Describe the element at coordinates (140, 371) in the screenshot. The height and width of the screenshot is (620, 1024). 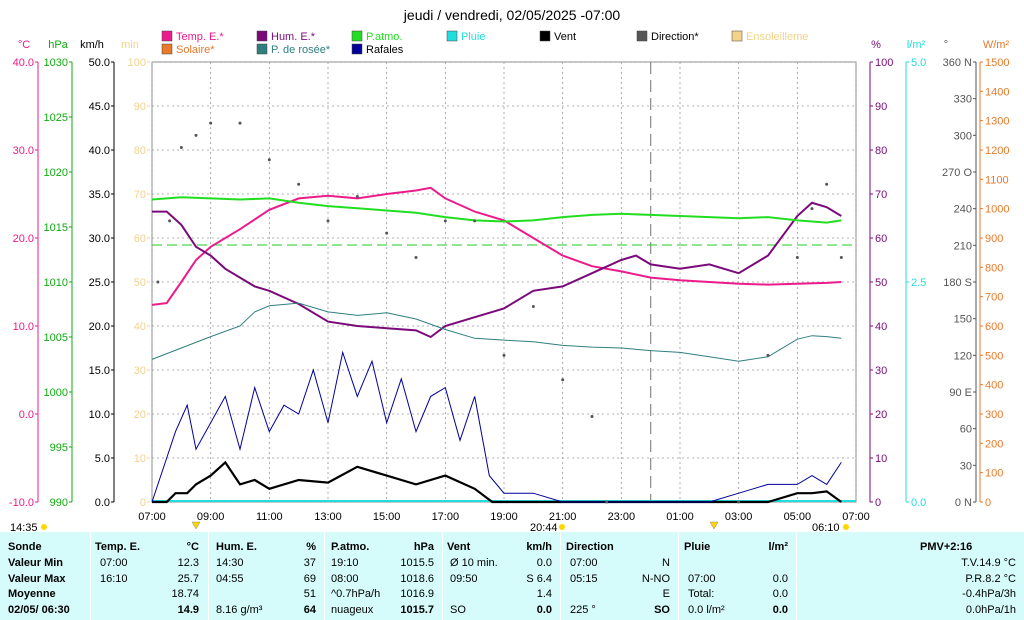
I see `axis-min-tick-label: 30` at that location.